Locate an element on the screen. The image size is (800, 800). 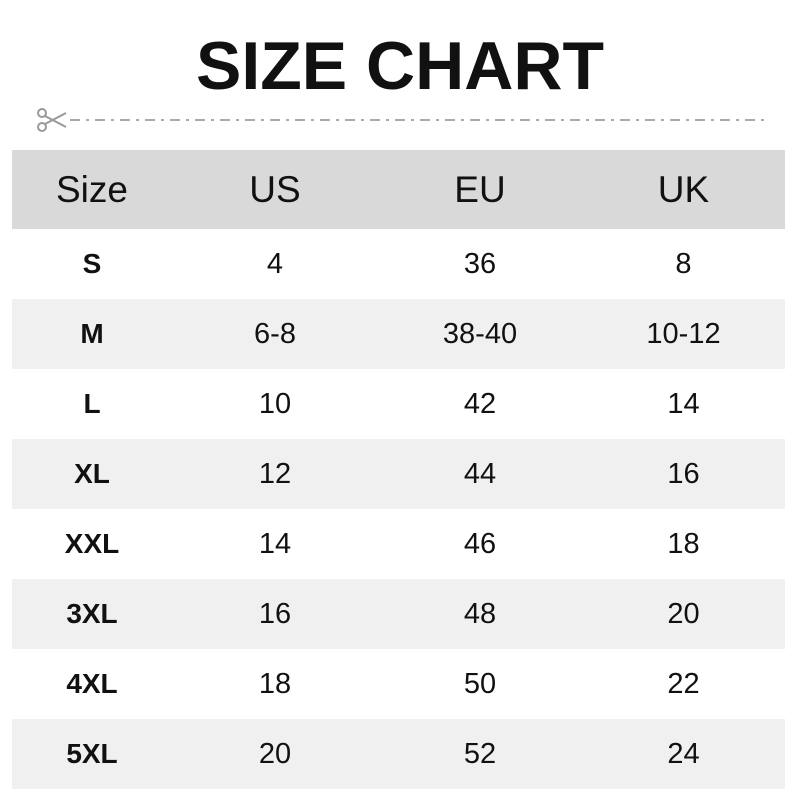
size-label: L is located at coordinates (92, 403).